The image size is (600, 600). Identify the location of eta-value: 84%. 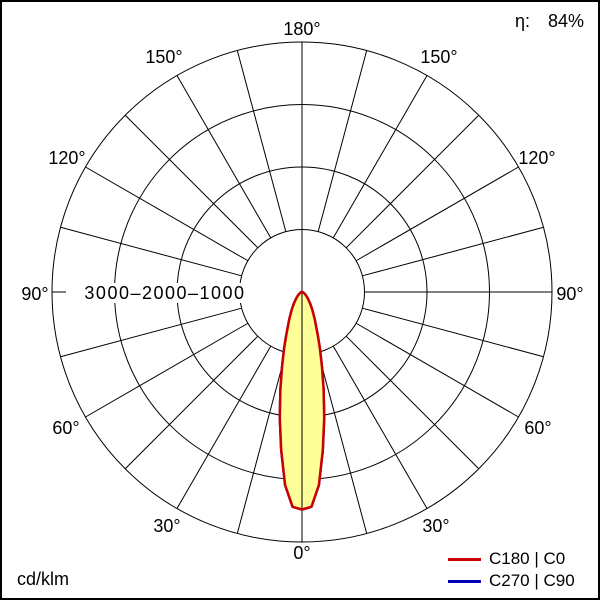
(565, 21).